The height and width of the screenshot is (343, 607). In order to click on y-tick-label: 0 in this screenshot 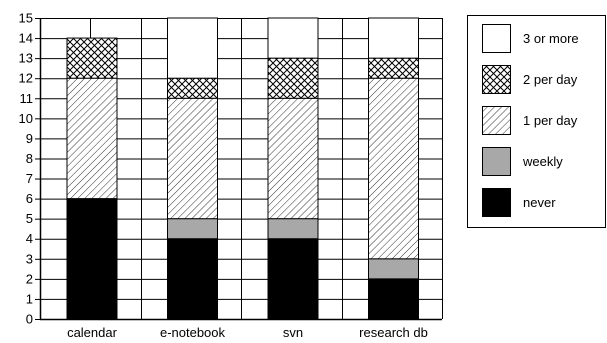, I will do `click(29, 319)`.